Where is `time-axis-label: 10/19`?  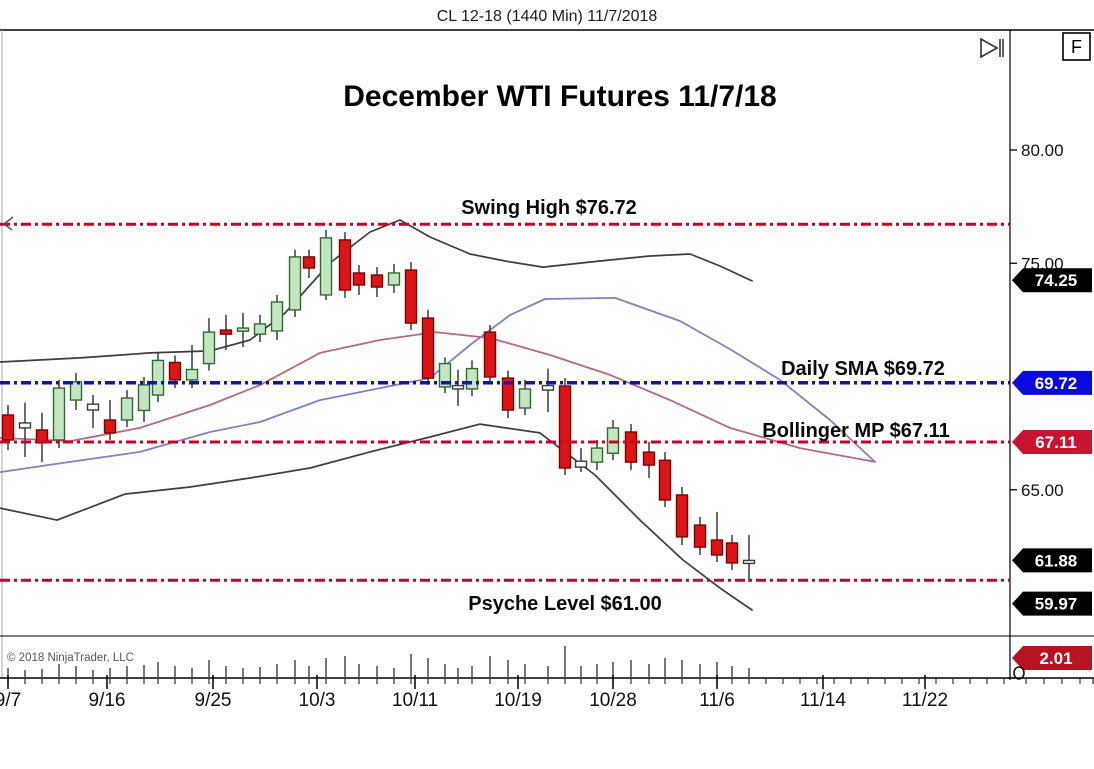 time-axis-label: 10/19 is located at coordinates (518, 700).